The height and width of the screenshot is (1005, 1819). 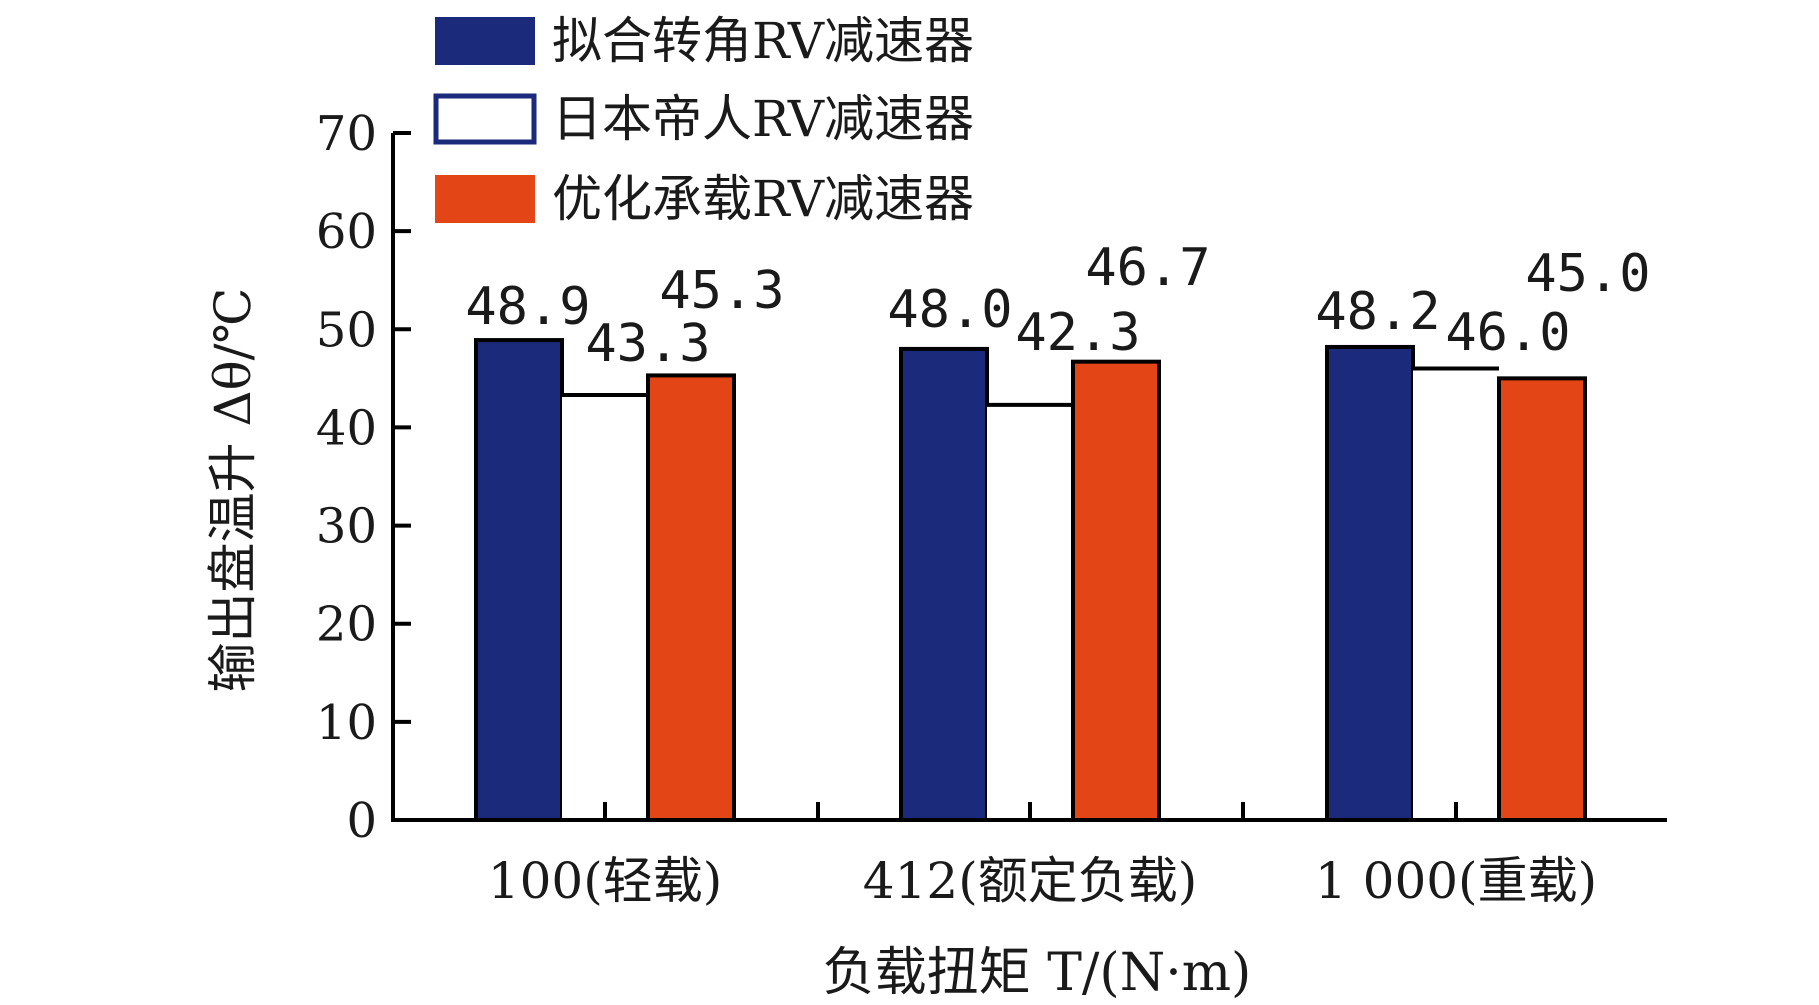 I want to click on x-tick-label-3: 1 000(重载), so click(x=1456, y=881).